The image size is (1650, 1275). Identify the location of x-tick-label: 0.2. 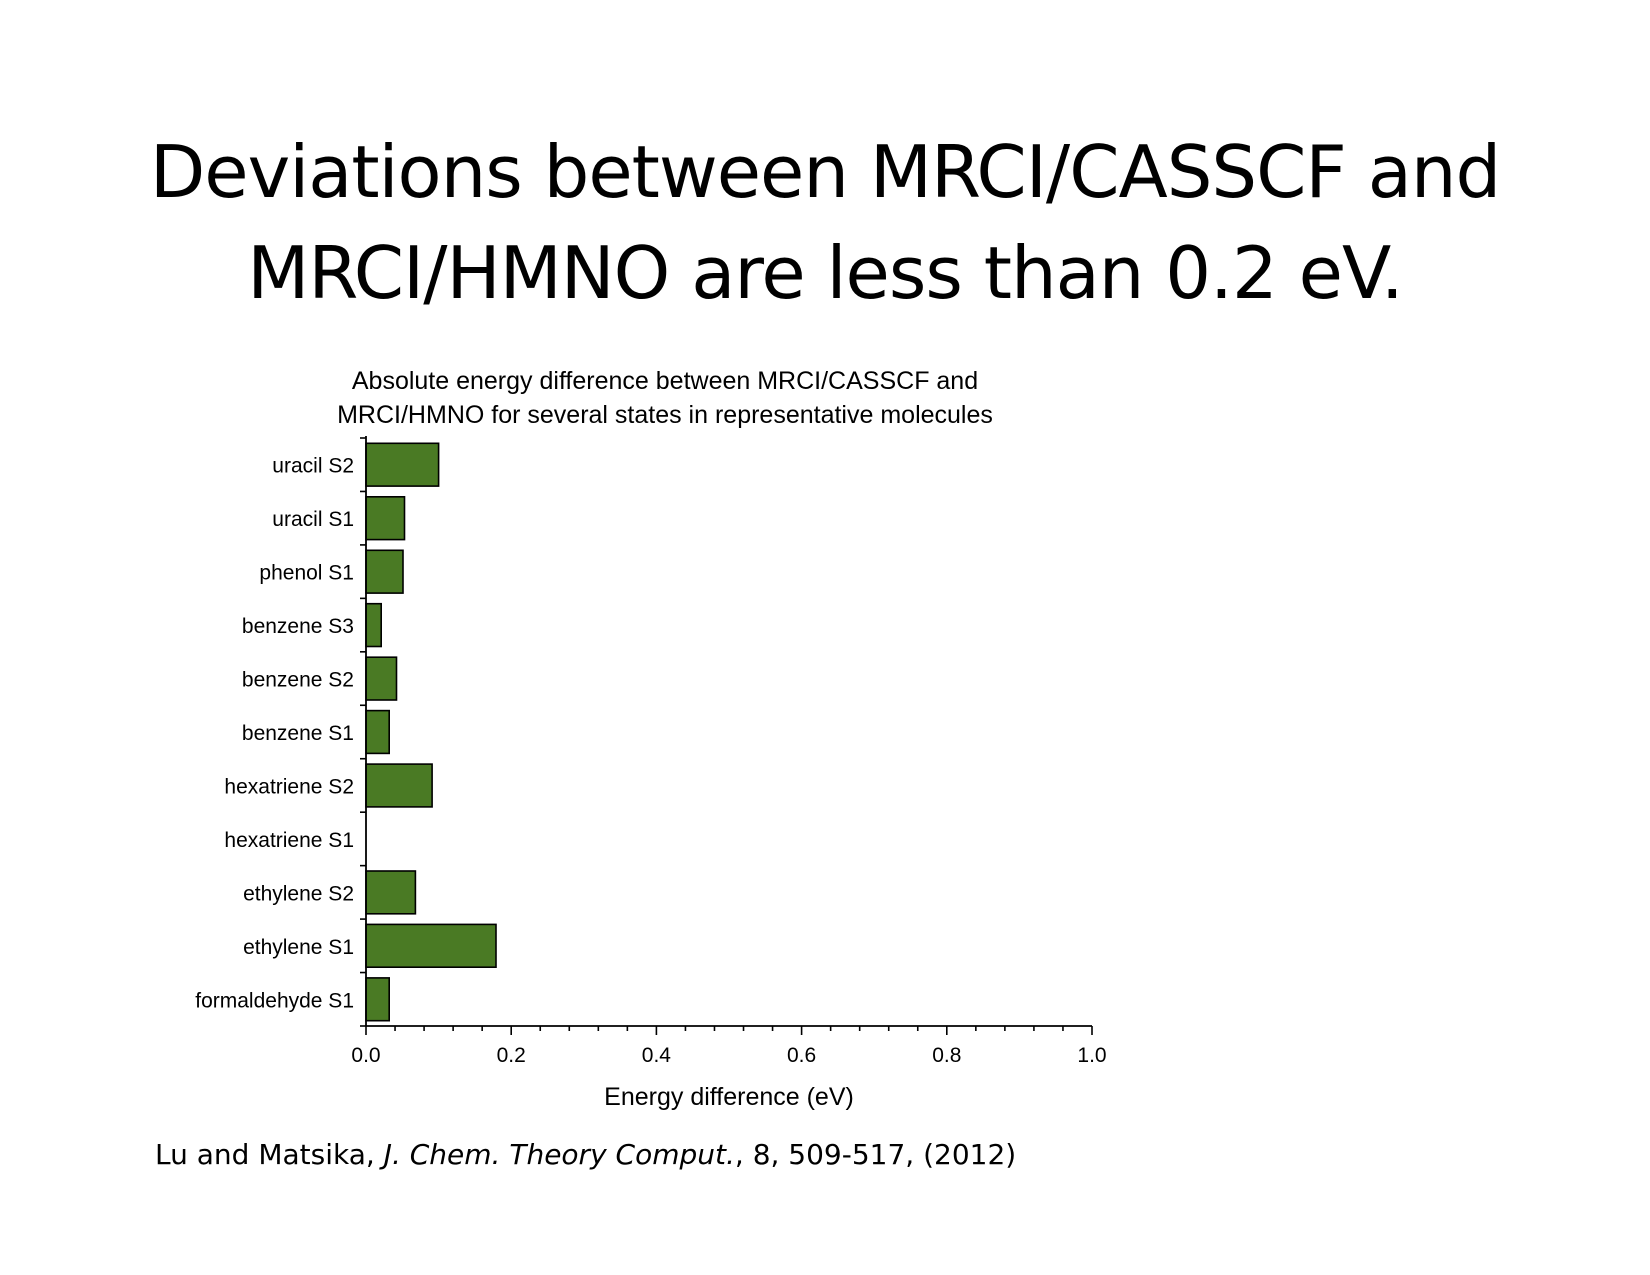
(511, 1055).